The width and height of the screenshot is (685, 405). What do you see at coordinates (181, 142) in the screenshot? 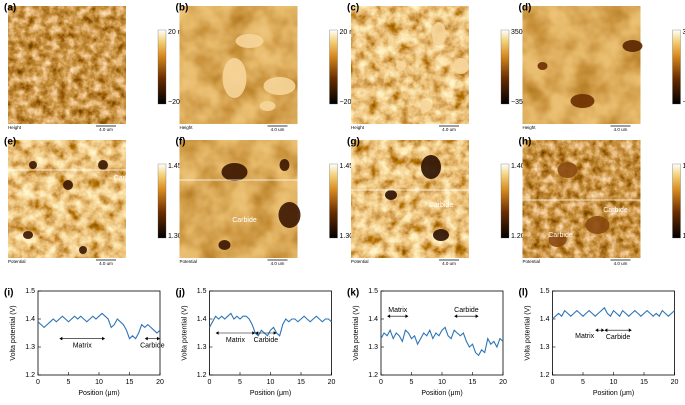
I see `panel-label: (f)` at bounding box center [181, 142].